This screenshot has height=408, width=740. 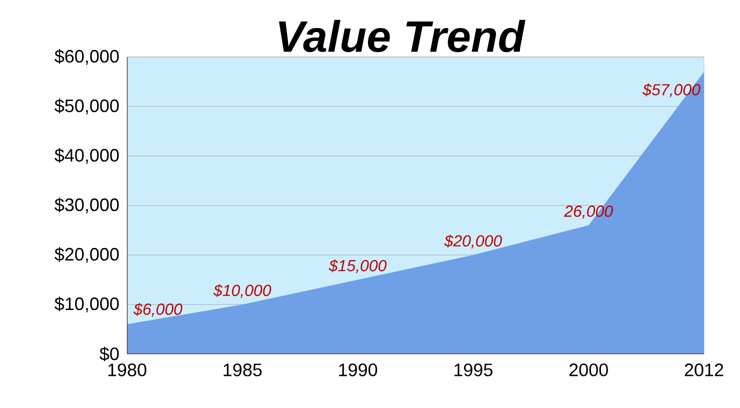 What do you see at coordinates (86, 106) in the screenshot?
I see `y-tick-label: $50,000` at bounding box center [86, 106].